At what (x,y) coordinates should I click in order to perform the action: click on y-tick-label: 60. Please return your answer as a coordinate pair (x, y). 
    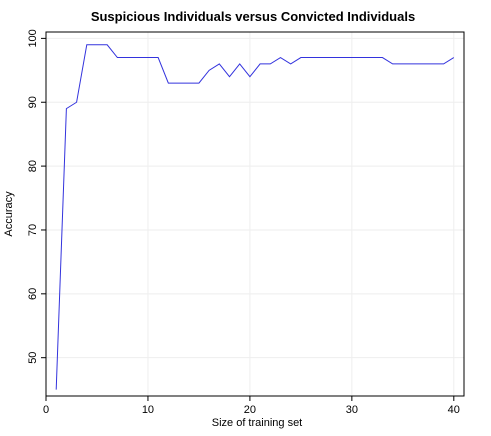
    Looking at the image, I should click on (33, 294).